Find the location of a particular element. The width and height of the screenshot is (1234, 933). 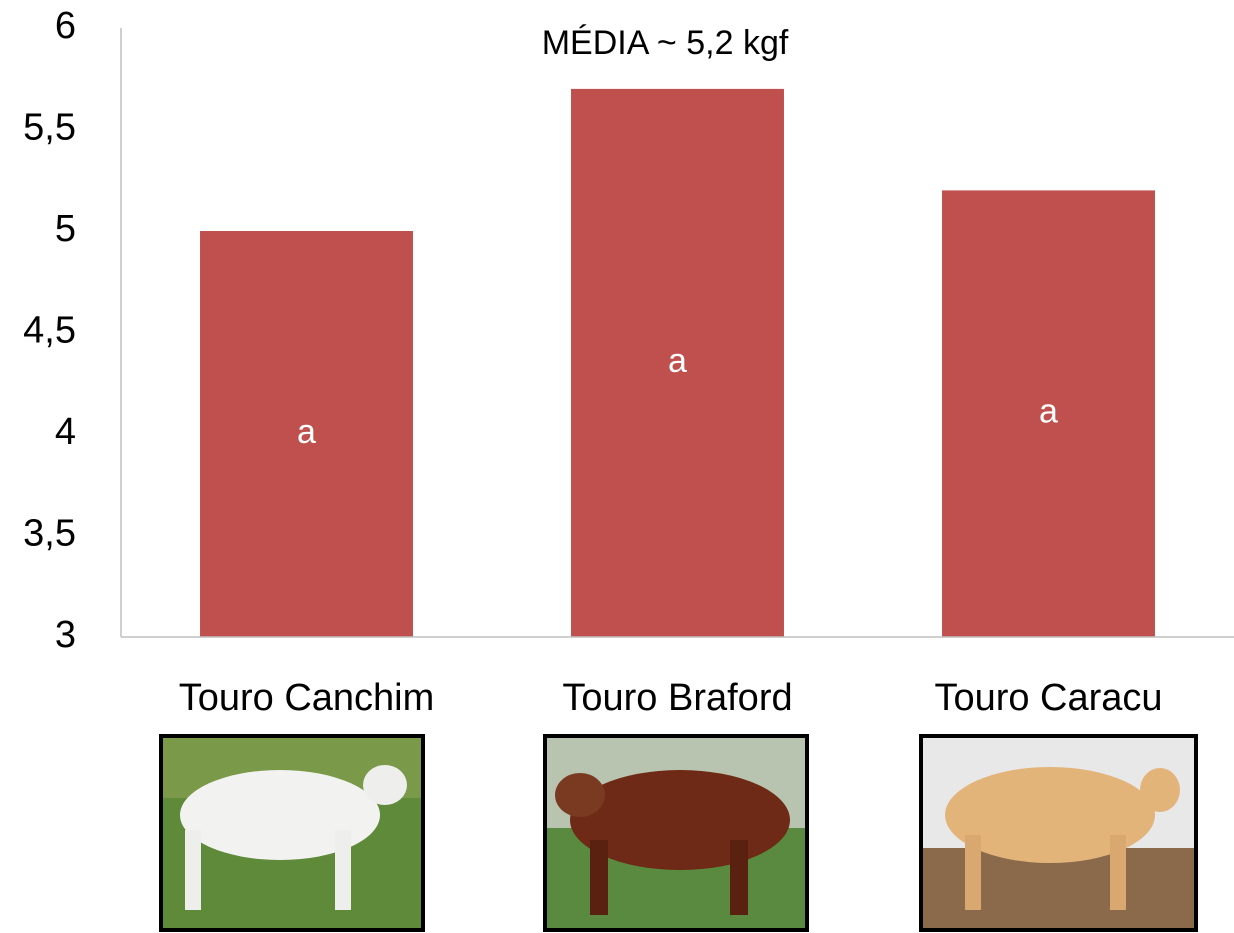

y-tick-label: 3,5 is located at coordinates (49, 534).